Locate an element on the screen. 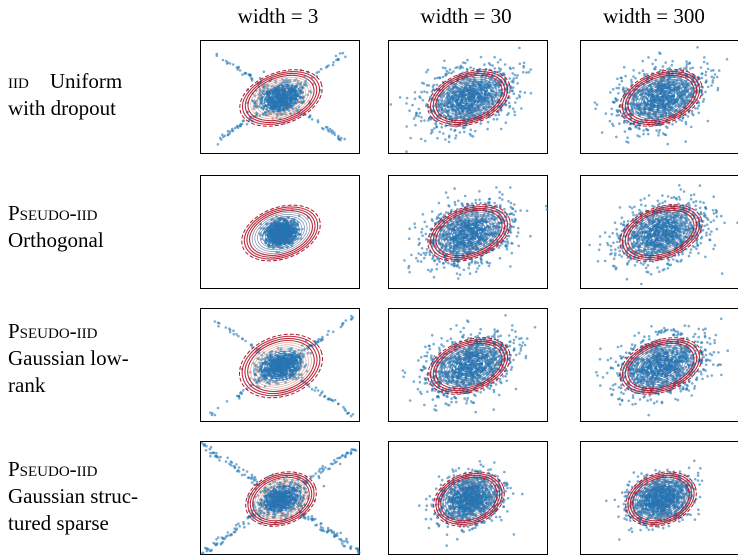 Image resolution: width=738 pixels, height=556 pixels. scatter-panel-r0-c1 is located at coordinates (468, 97).